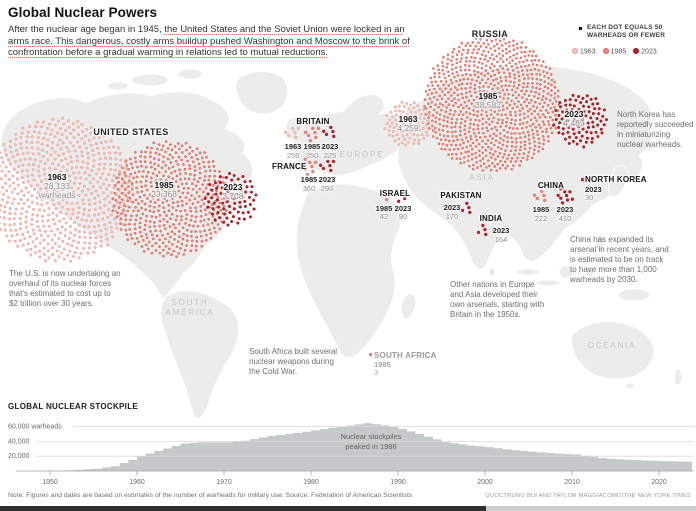 This screenshot has width=696, height=511. Describe the element at coordinates (328, 132) in the screenshot. I see `dot-cluster-britain-2023` at that location.